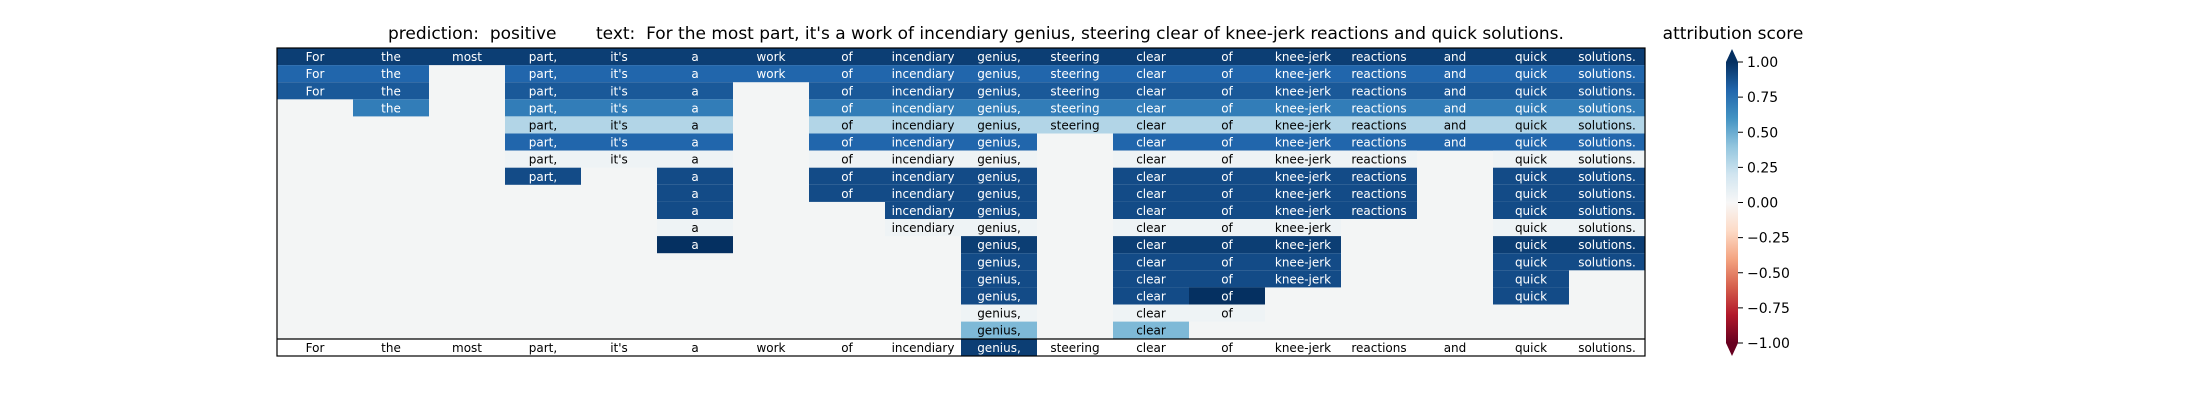 The height and width of the screenshot is (400, 2200). I want to click on prediction-title: prediction: positive, so click(472, 34).